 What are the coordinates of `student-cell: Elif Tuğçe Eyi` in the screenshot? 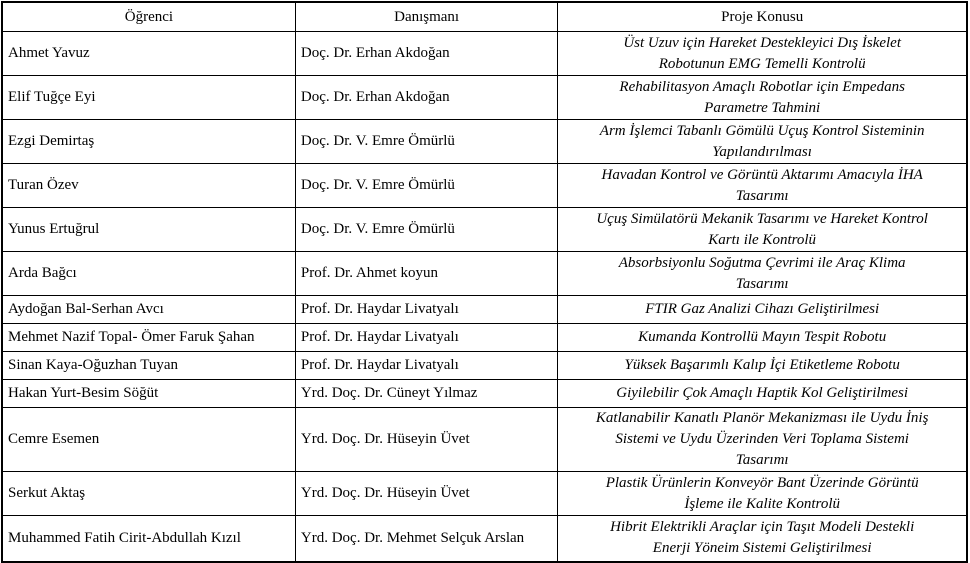 It's located at (148, 97).